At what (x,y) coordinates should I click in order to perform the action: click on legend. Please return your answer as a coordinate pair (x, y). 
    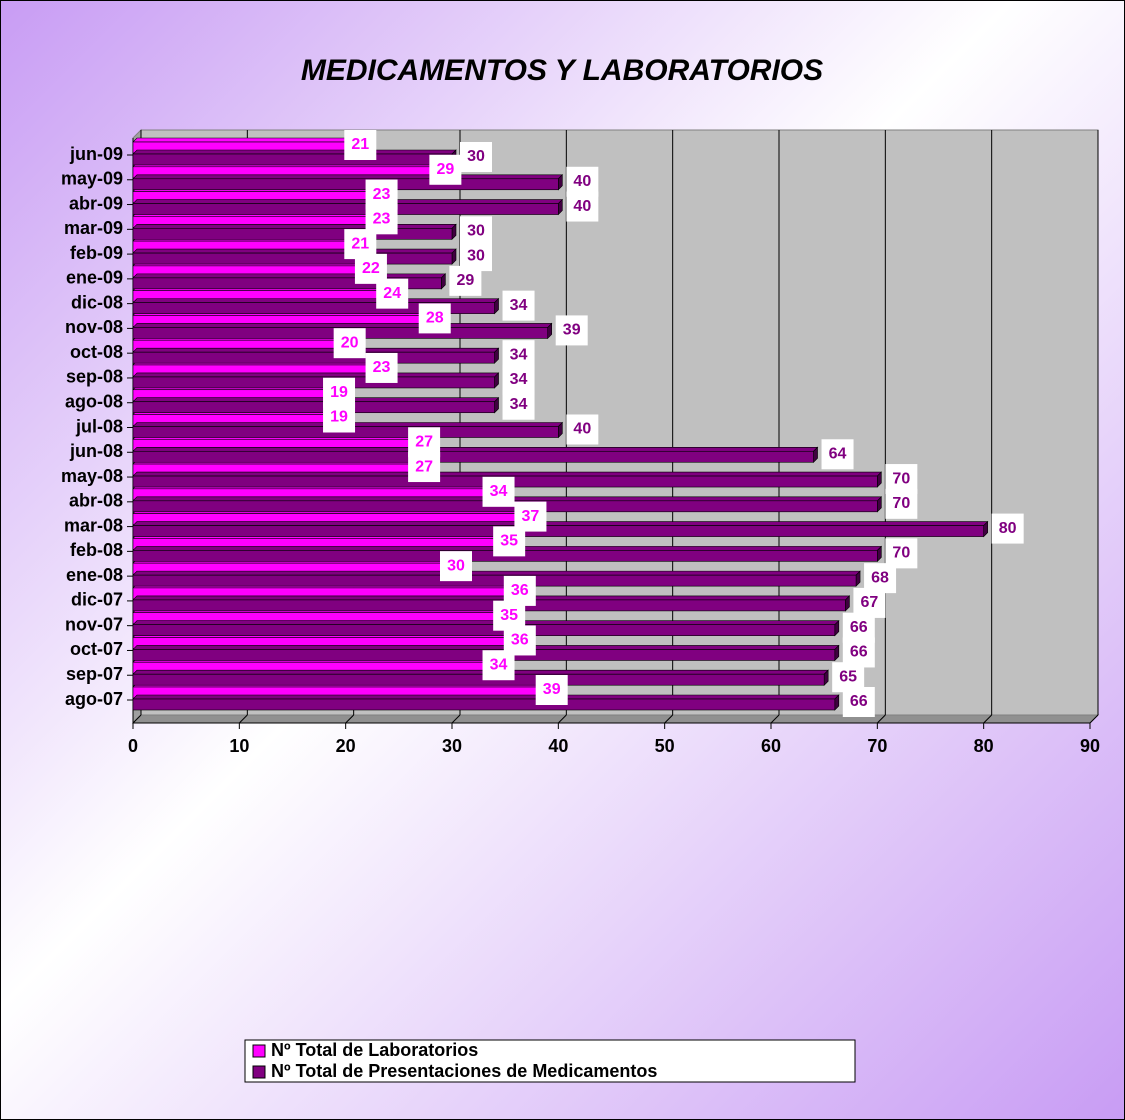
    Looking at the image, I should click on (550, 1061).